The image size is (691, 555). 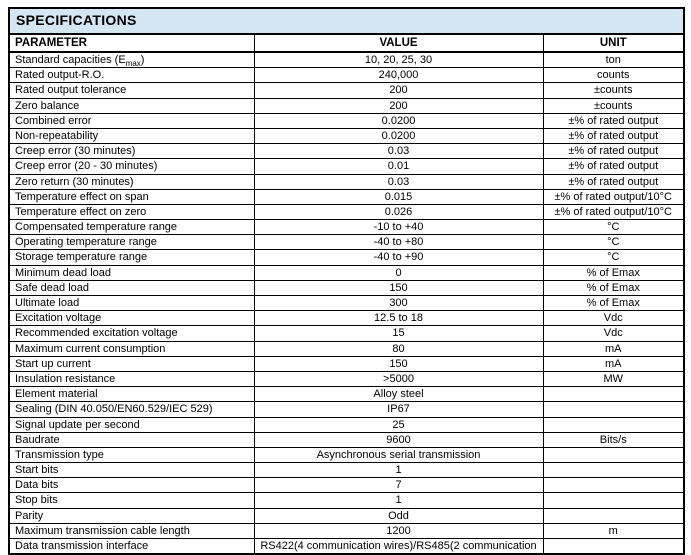 I want to click on parameter-cell: Ultimate load, so click(x=131, y=303).